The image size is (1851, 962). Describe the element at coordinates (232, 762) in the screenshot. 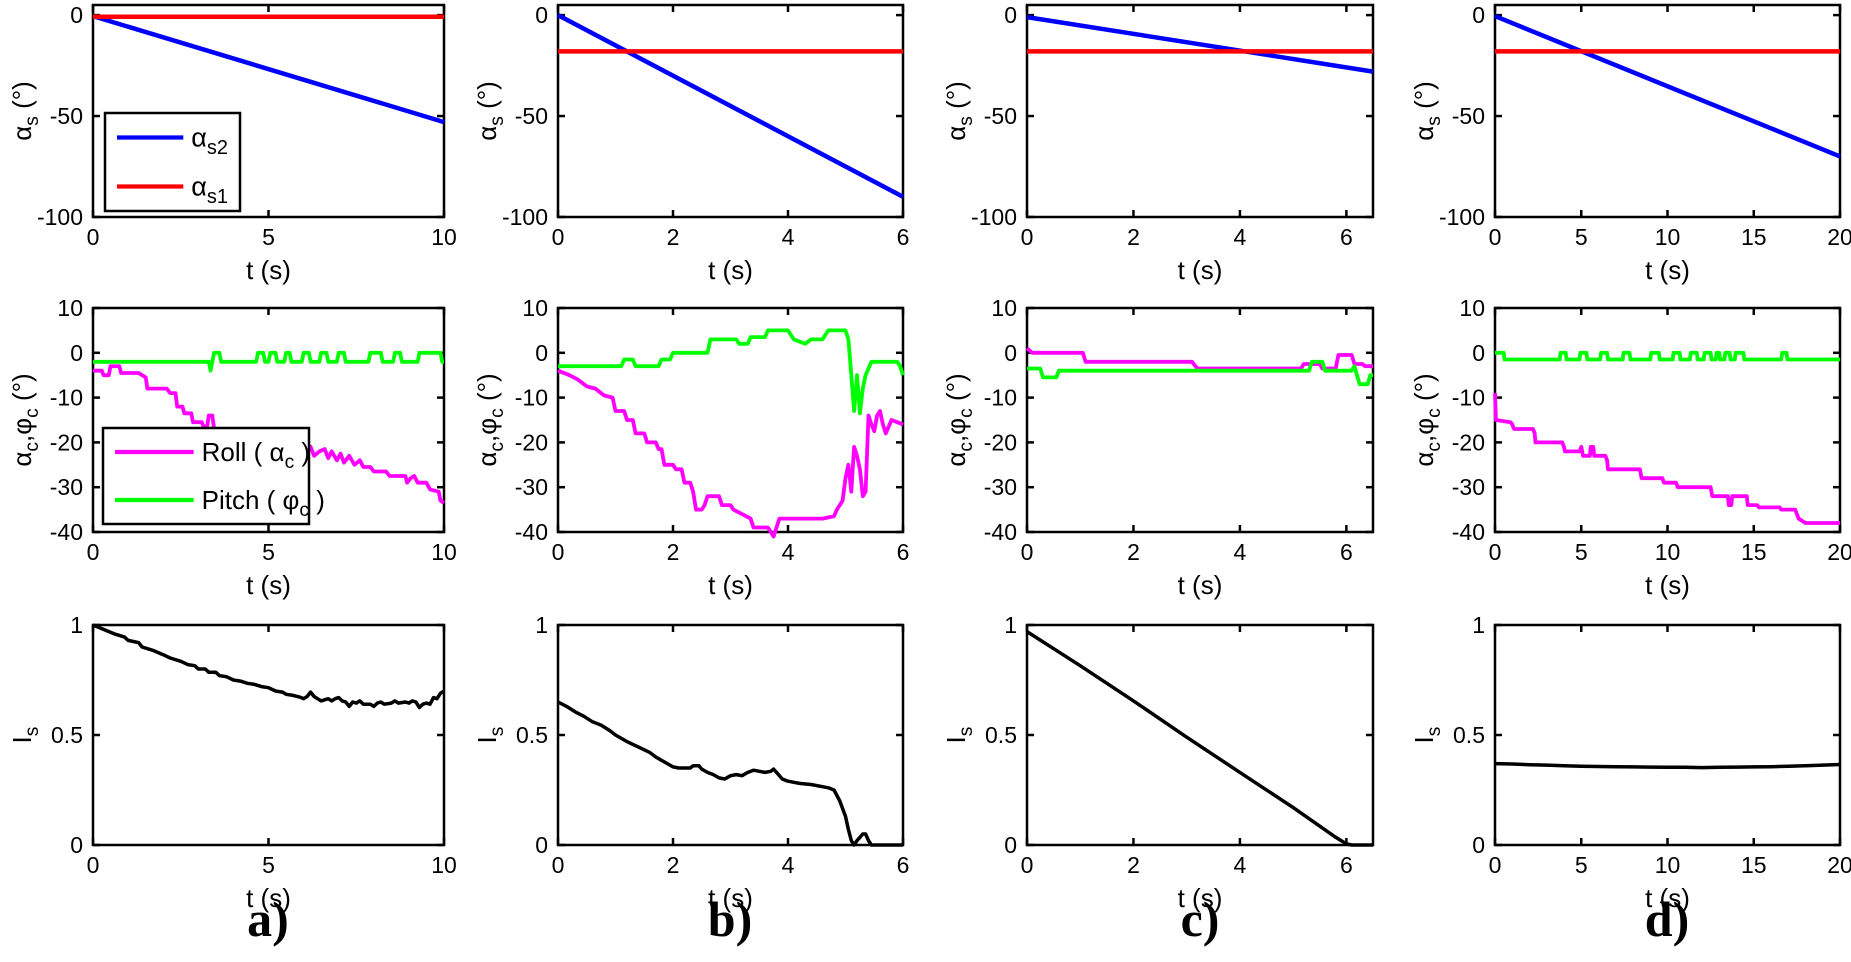

I see `subplot-intensity-a: 0 5 10 1 0.5 0 t (s) Is` at that location.